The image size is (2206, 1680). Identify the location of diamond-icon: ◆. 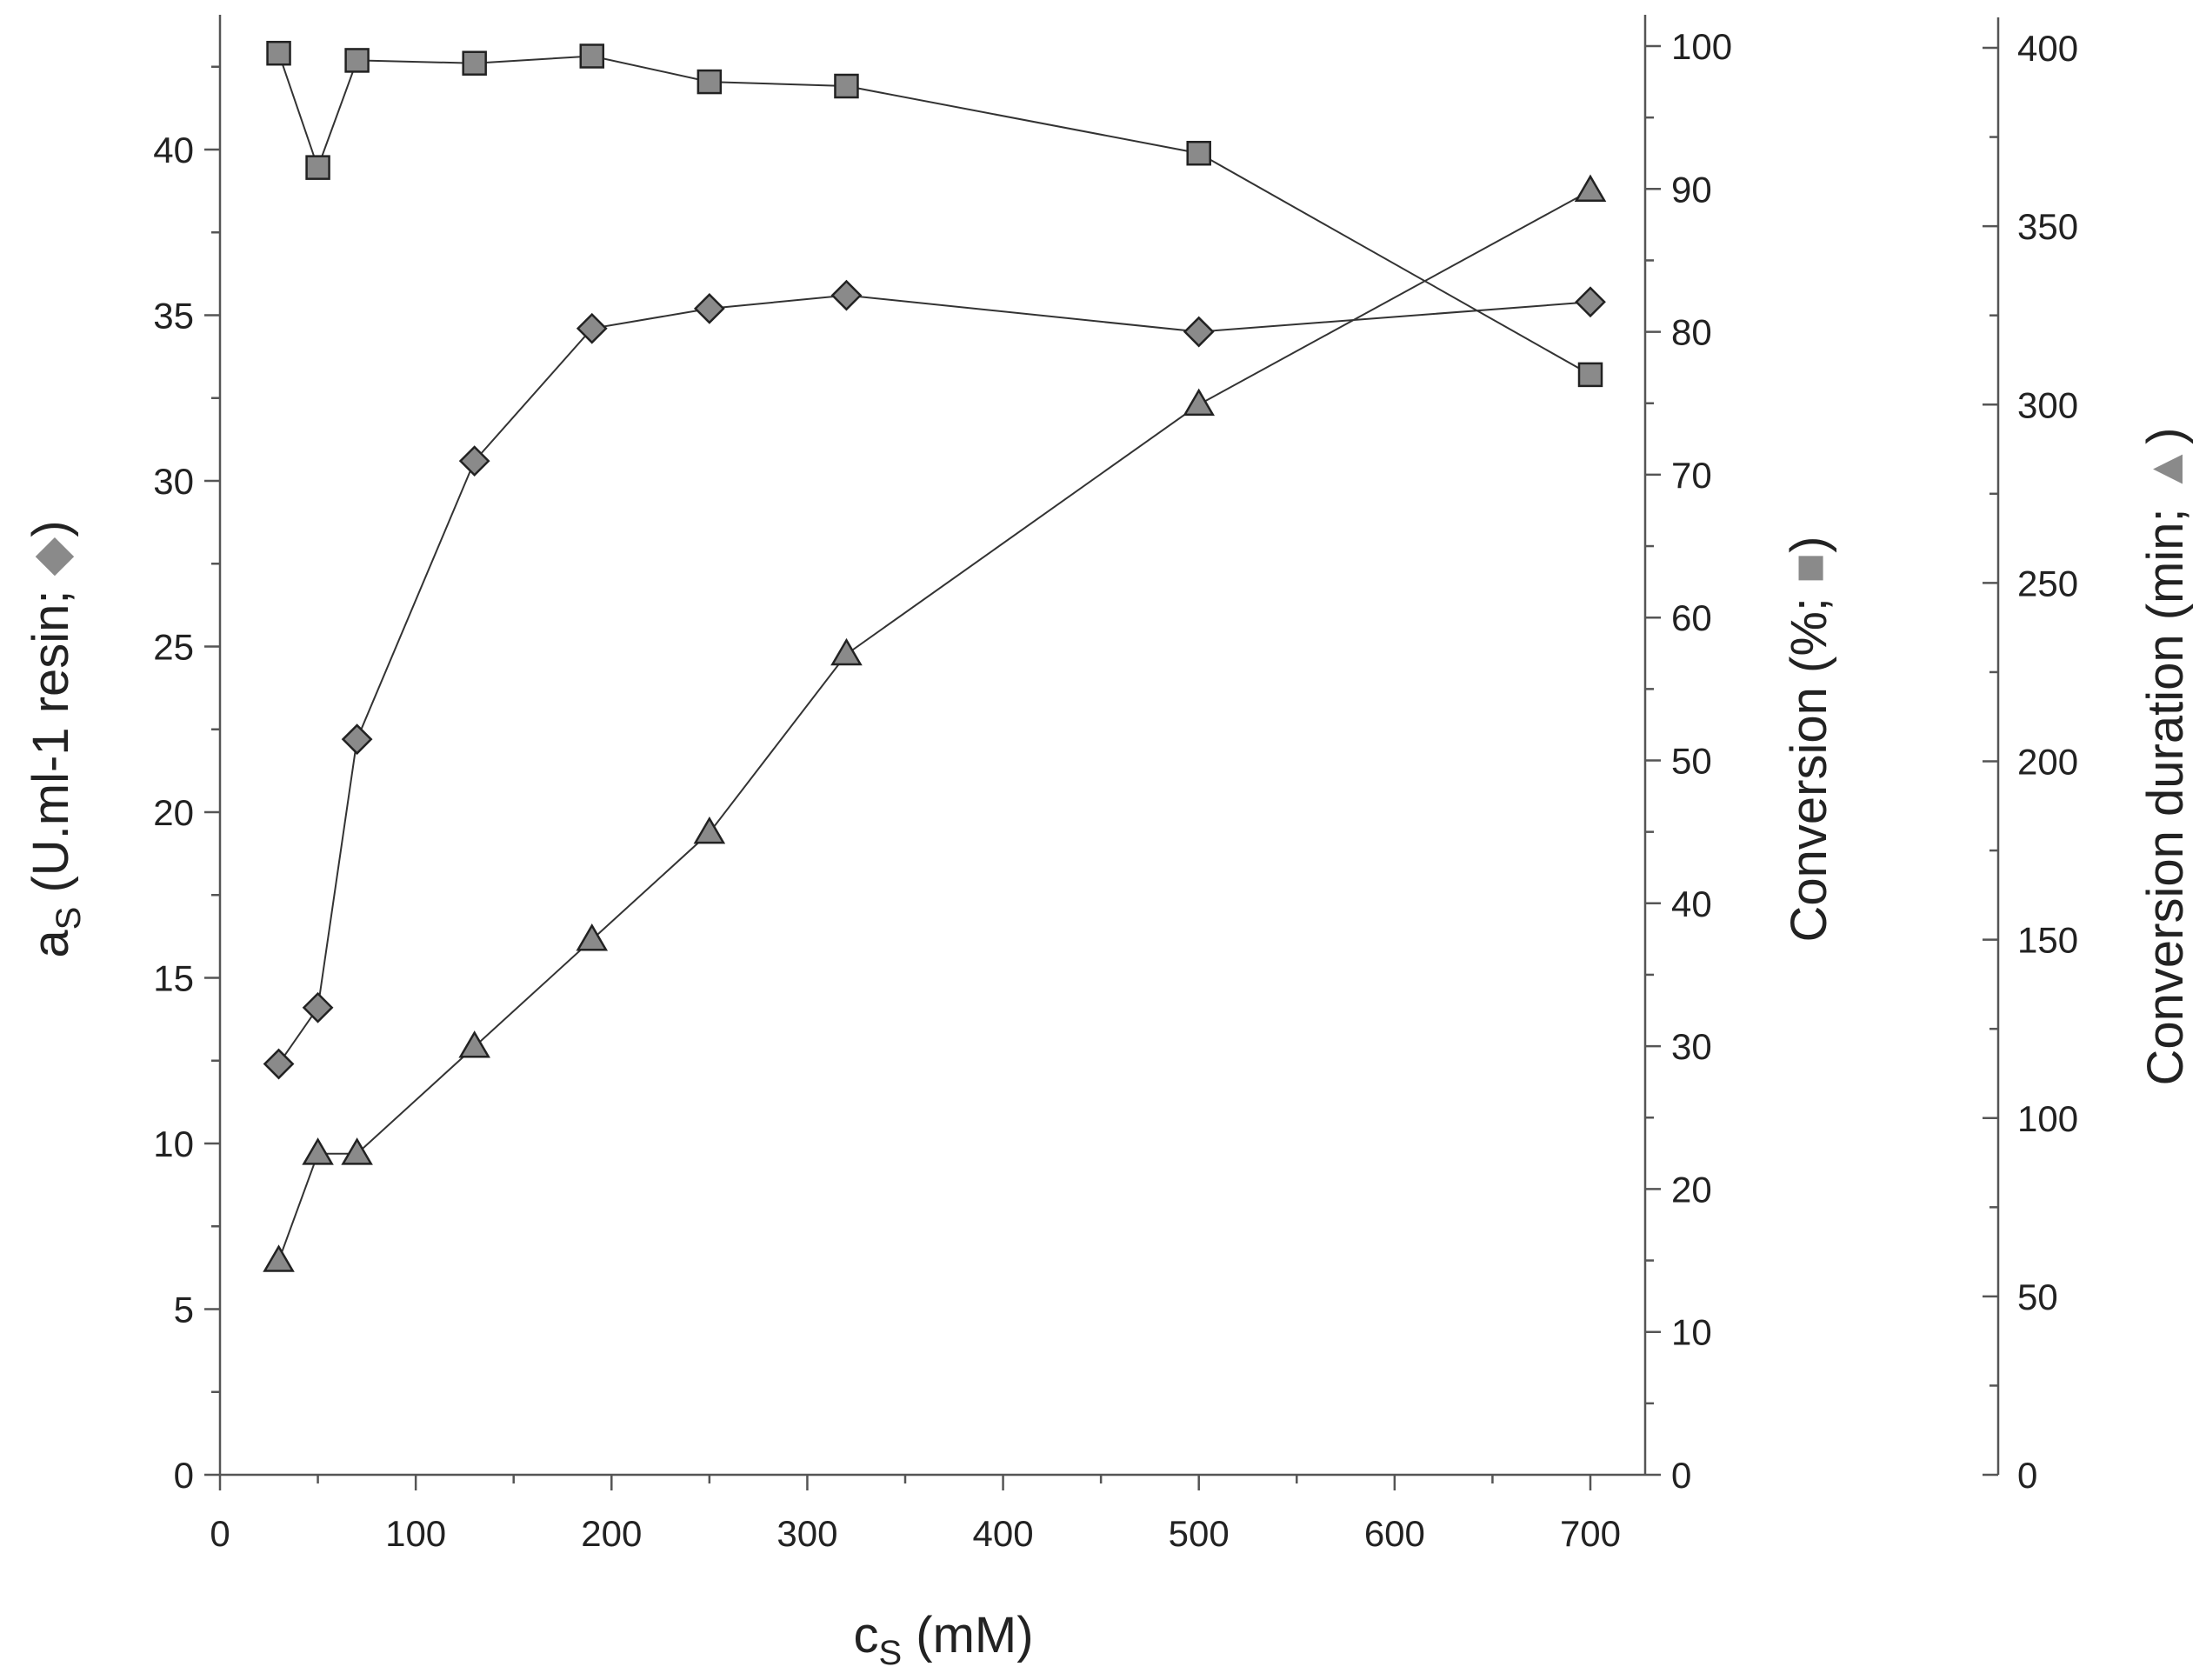
(51, 556).